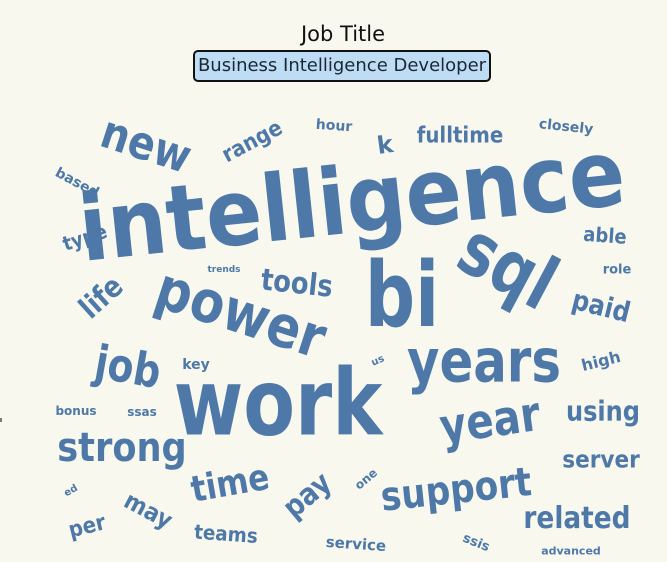  Describe the element at coordinates (71, 491) in the screenshot. I see `word: ed` at that location.